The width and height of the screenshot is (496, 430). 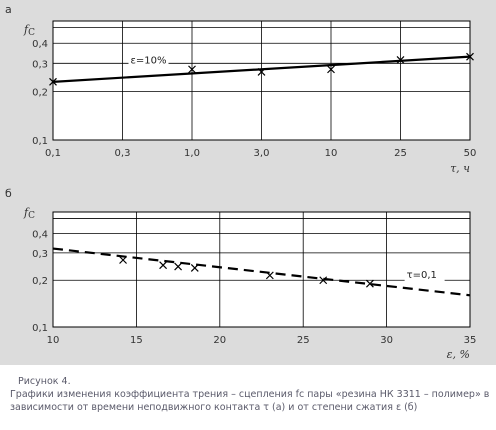 What do you see at coordinates (53, 340) in the screenshot?
I see `xtick-b-0: 10` at bounding box center [53, 340].